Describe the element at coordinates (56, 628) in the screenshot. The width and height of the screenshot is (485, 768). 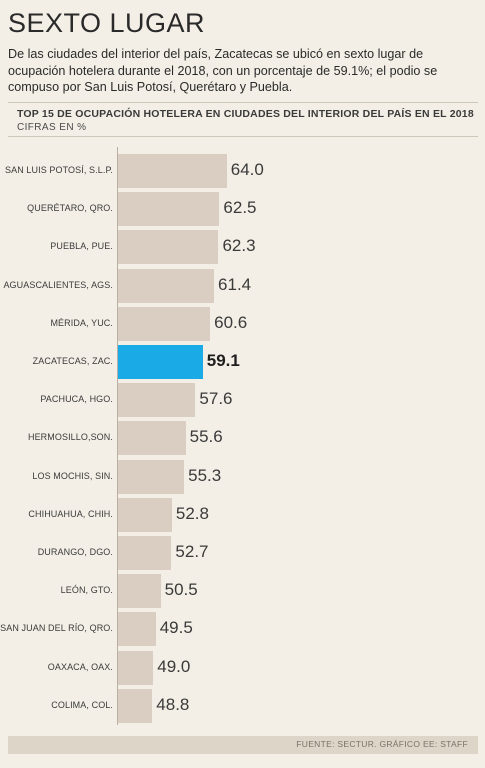
I see `category-label: SAN JUAN DEL RÍO, QRO.` at that location.